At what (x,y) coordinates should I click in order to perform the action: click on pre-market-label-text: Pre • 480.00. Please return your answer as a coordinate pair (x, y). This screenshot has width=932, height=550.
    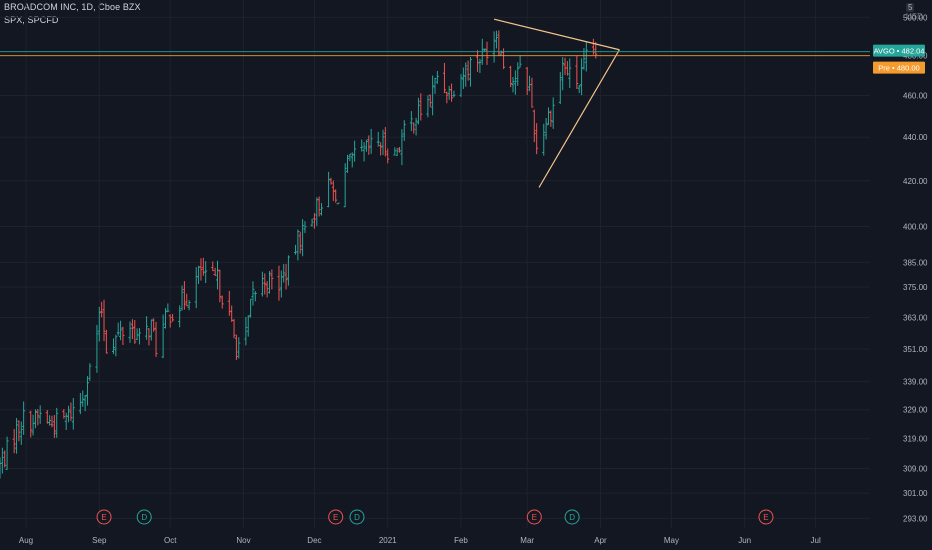
    Looking at the image, I should click on (898, 68).